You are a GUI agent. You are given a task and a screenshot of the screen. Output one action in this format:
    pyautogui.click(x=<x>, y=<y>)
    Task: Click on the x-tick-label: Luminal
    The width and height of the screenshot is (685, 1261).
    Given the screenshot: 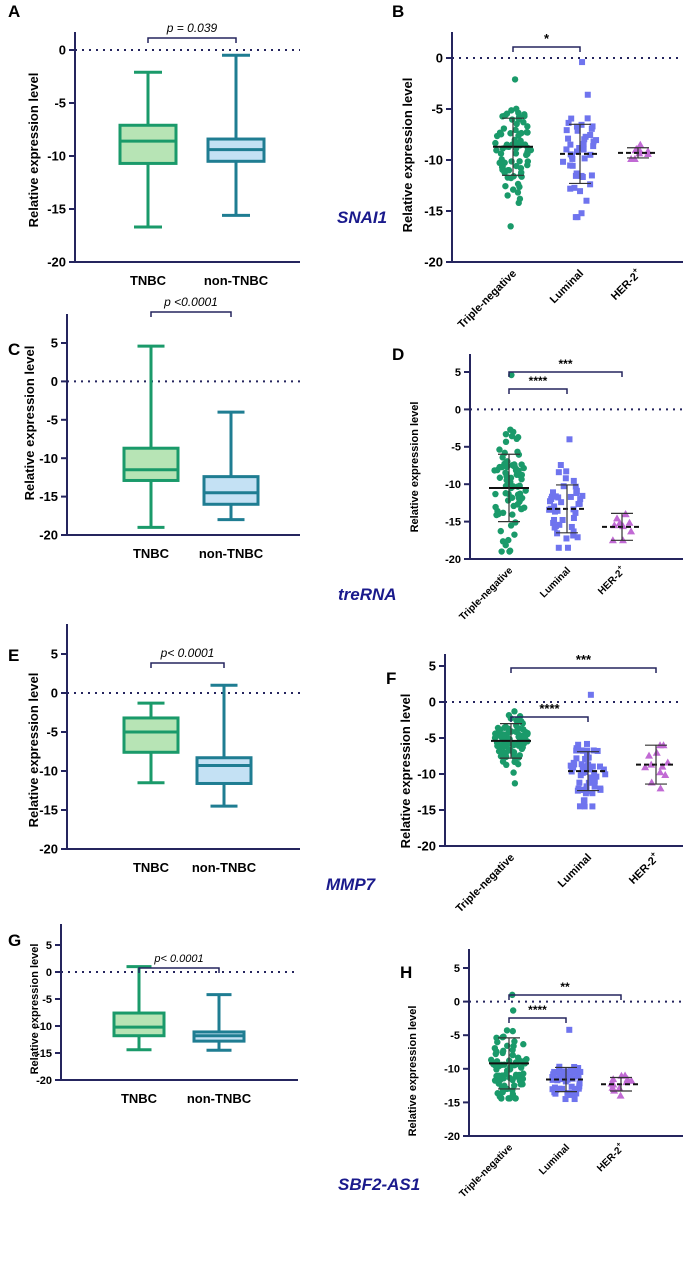 What is the action you would take?
    pyautogui.click(x=554, y=1159)
    